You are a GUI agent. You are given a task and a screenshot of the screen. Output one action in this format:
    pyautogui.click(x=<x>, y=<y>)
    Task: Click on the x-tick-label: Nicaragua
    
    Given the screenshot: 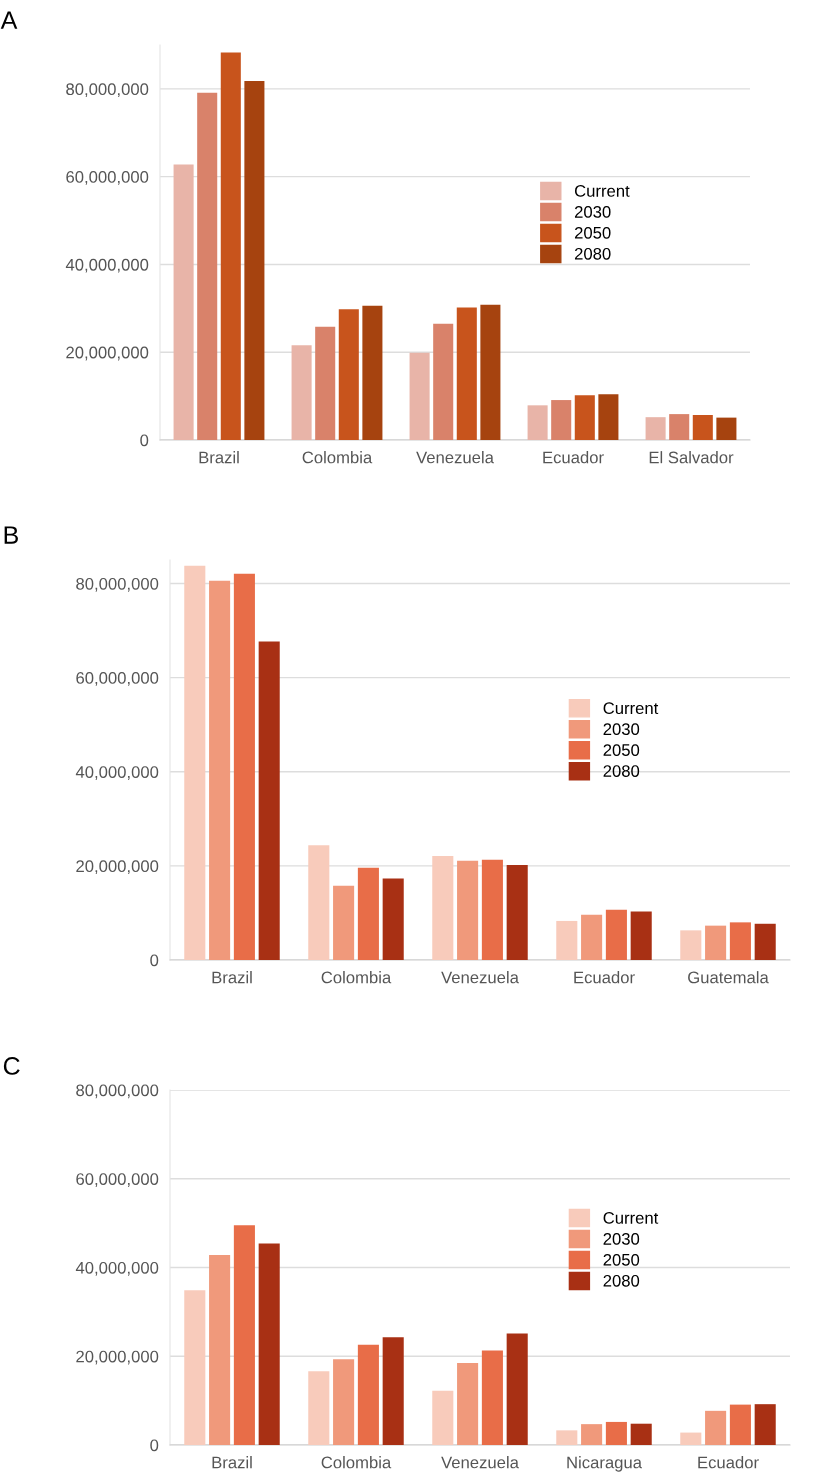 What is the action you would take?
    pyautogui.click(x=604, y=1464)
    